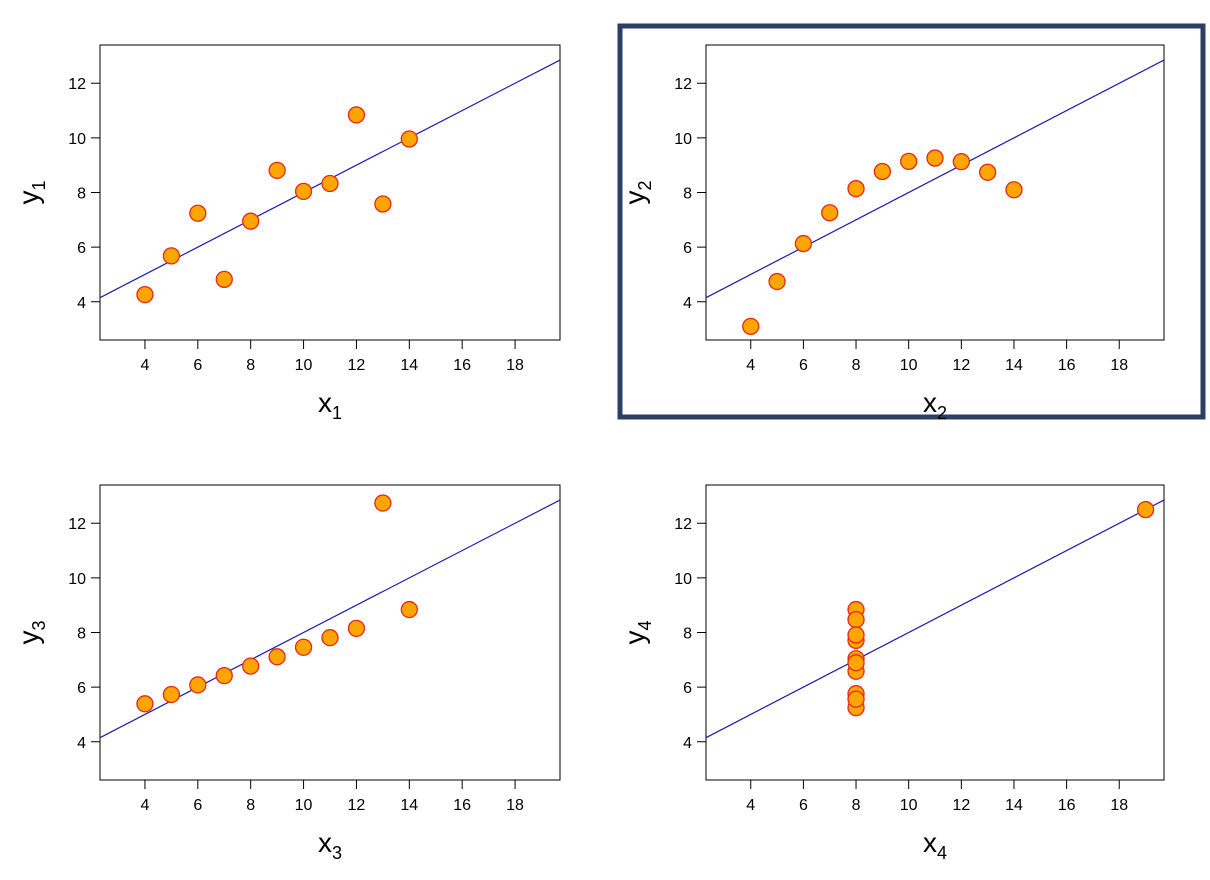 This screenshot has height=880, width=1210. I want to click on panel-4-x-axis-label: x4, so click(935, 845).